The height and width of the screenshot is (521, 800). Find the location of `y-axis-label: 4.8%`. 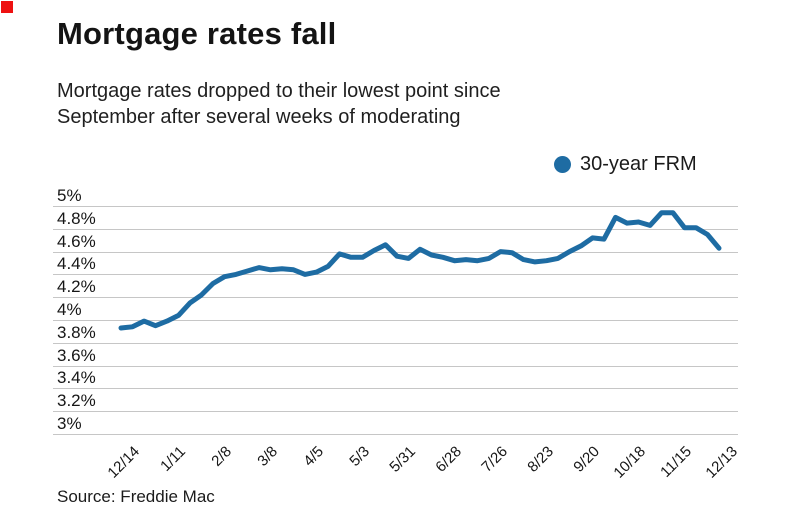

y-axis-label: 4.8% is located at coordinates (76, 218).